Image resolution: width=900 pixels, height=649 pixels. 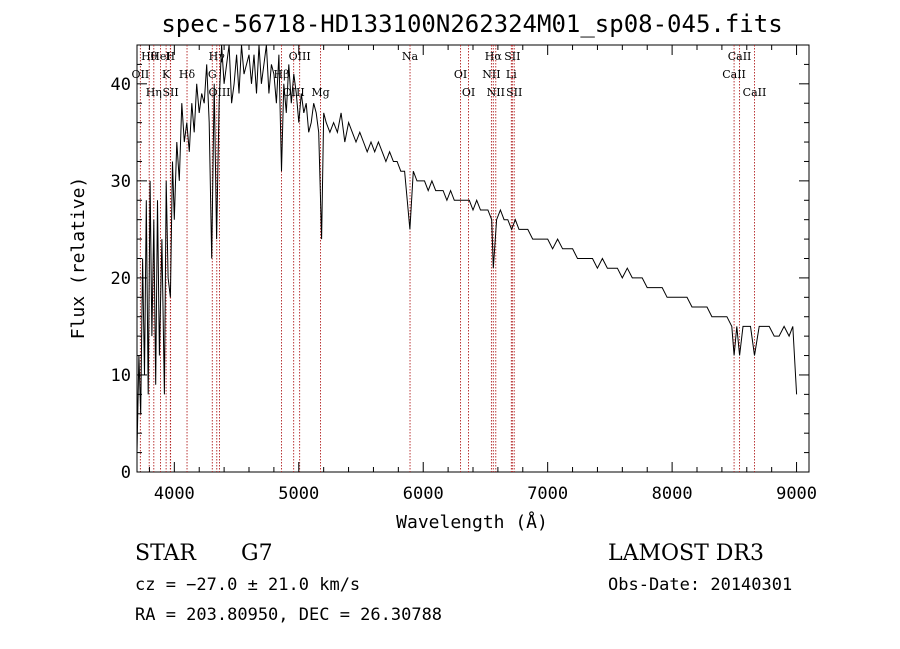 What do you see at coordinates (460, 74) in the screenshot?
I see `line-label-16: OI` at bounding box center [460, 74].